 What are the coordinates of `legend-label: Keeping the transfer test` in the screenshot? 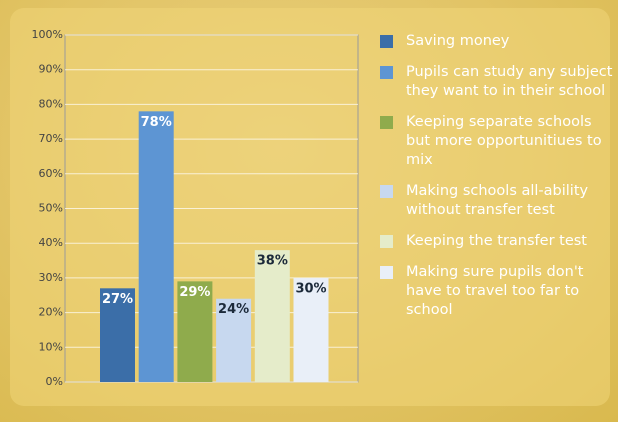 It's located at (496, 241).